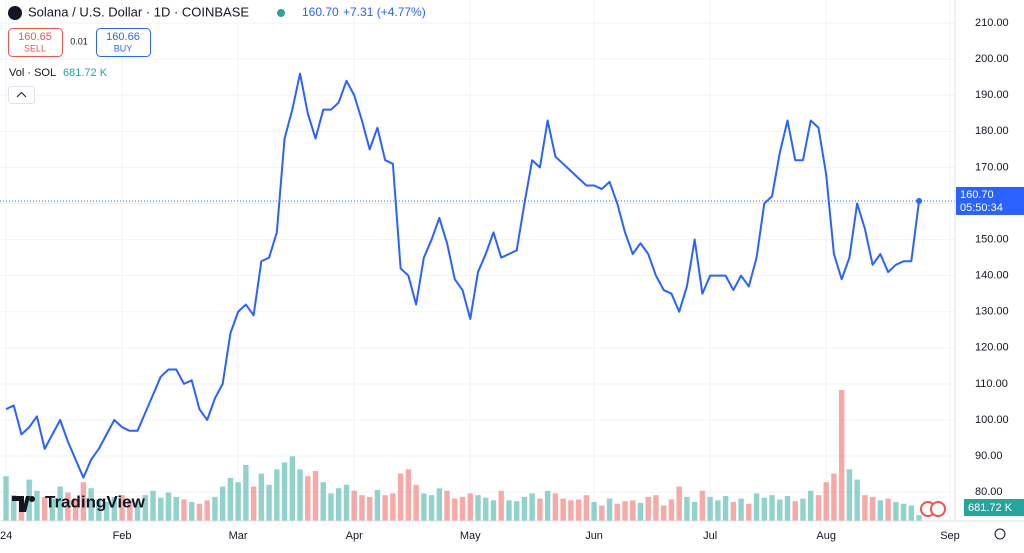 The width and height of the screenshot is (1024, 553). I want to click on y-tick-label: 180.00, so click(992, 131).